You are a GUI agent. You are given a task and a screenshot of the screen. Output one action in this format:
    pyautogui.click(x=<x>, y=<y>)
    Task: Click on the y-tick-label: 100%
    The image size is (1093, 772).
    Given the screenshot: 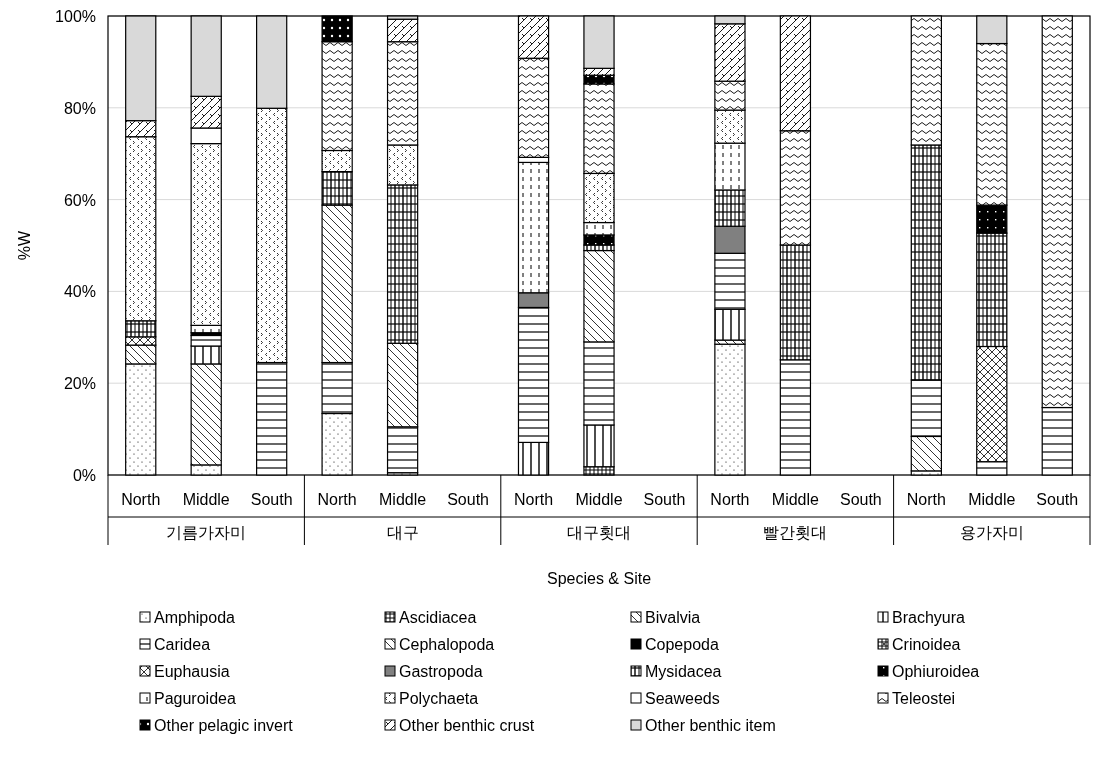 What is the action you would take?
    pyautogui.click(x=75, y=16)
    